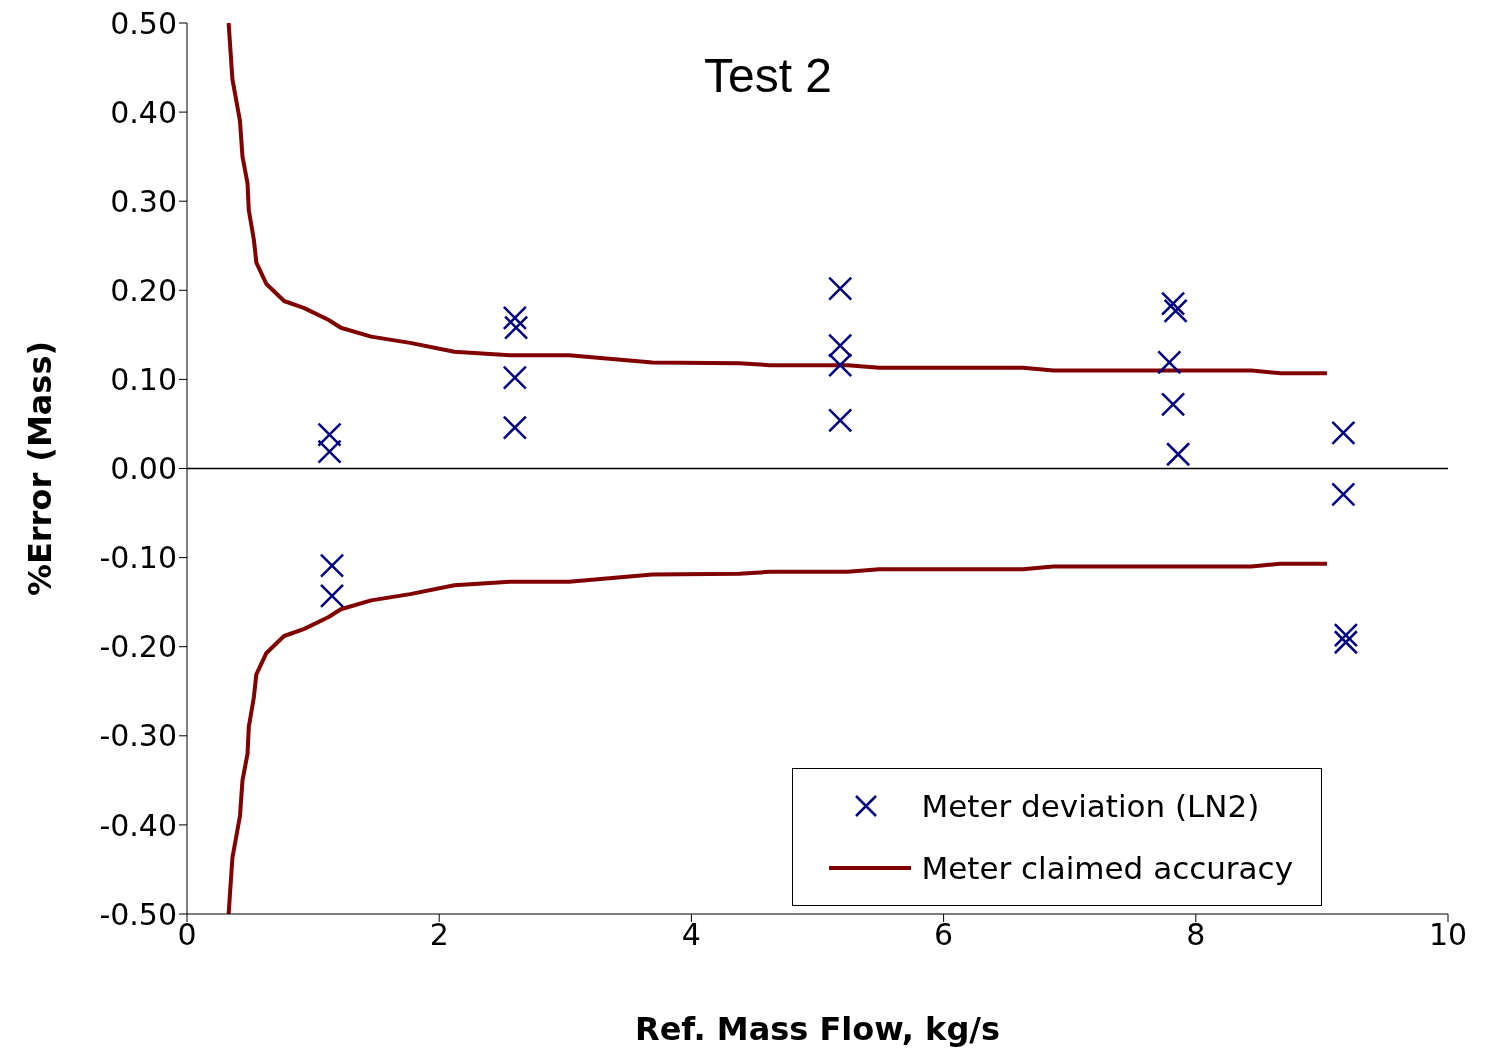 This screenshot has width=1488, height=1064. I want to click on x-tick-label: 4, so click(691, 935).